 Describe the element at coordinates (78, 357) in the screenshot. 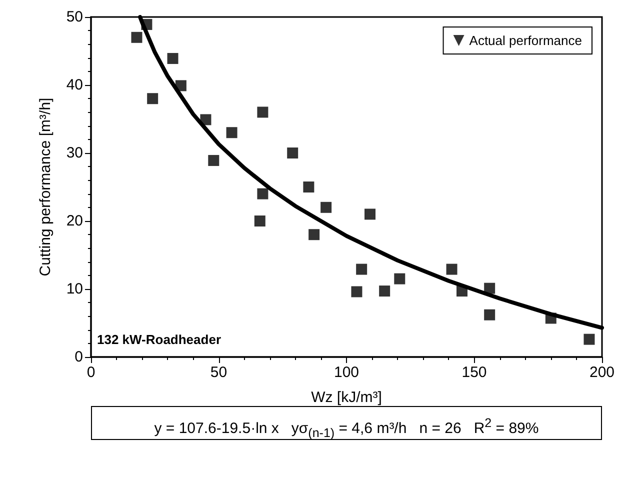

I see `y-tick-label: 0` at that location.